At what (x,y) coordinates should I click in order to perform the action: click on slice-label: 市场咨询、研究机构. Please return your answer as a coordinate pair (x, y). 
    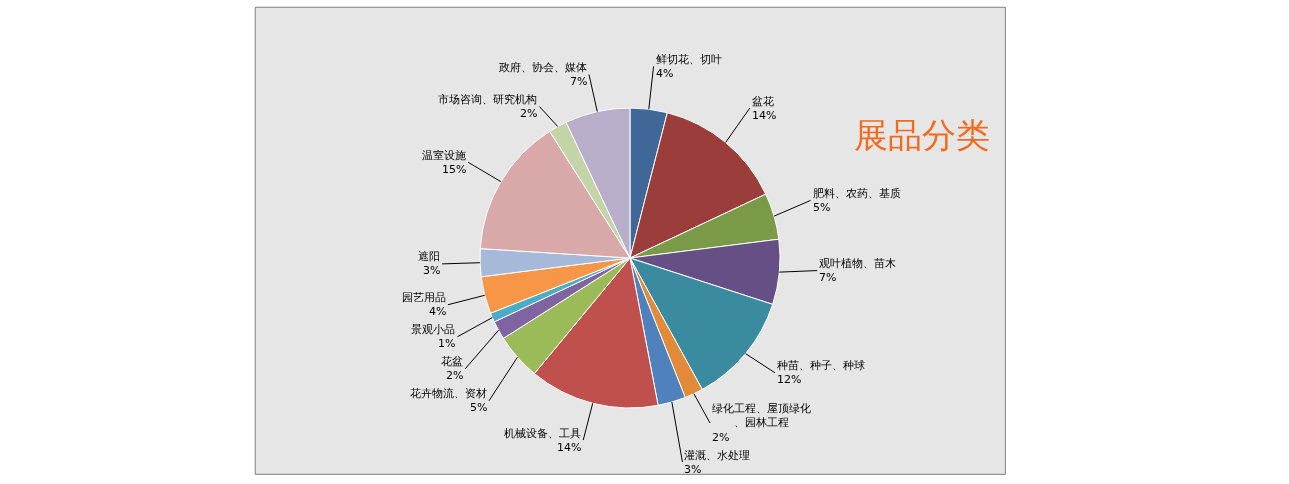
    Looking at the image, I should click on (487, 99).